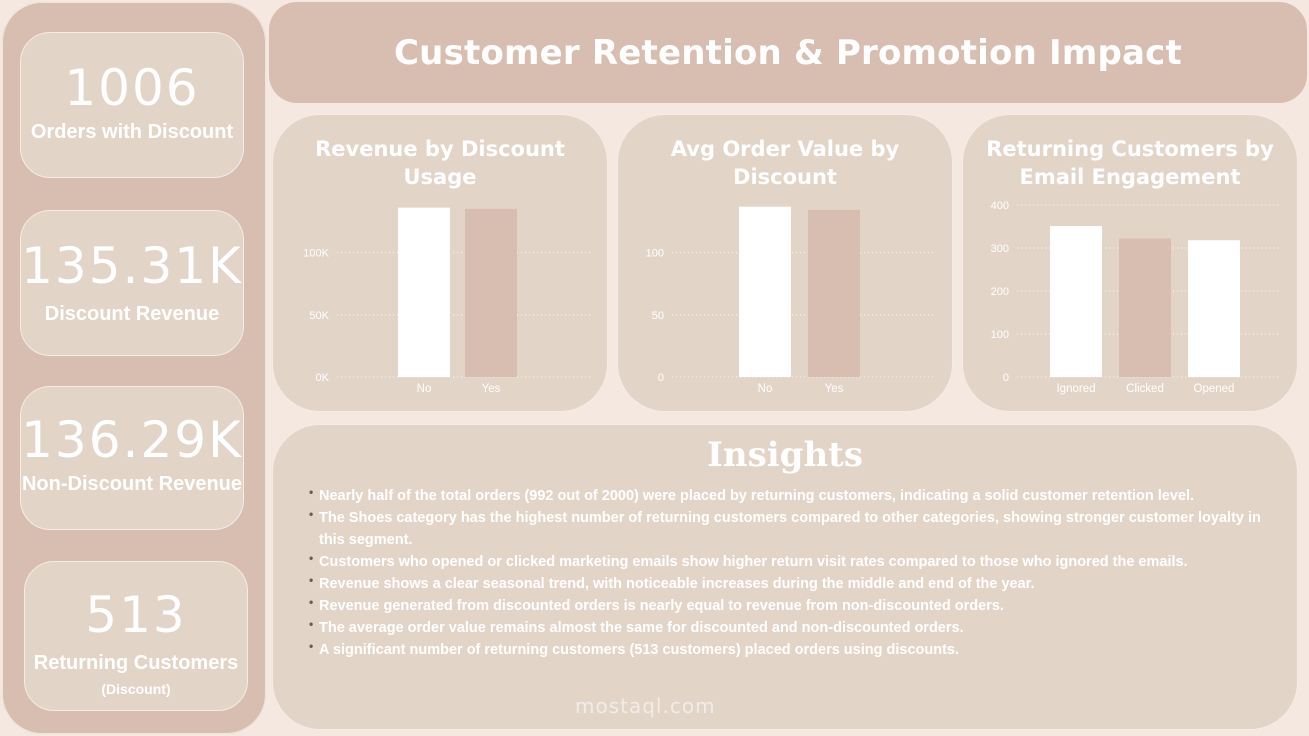 This screenshot has width=1309, height=736. I want to click on chart-revenue-by-discount: 0K 50K 100K No Yes, so click(447, 301).